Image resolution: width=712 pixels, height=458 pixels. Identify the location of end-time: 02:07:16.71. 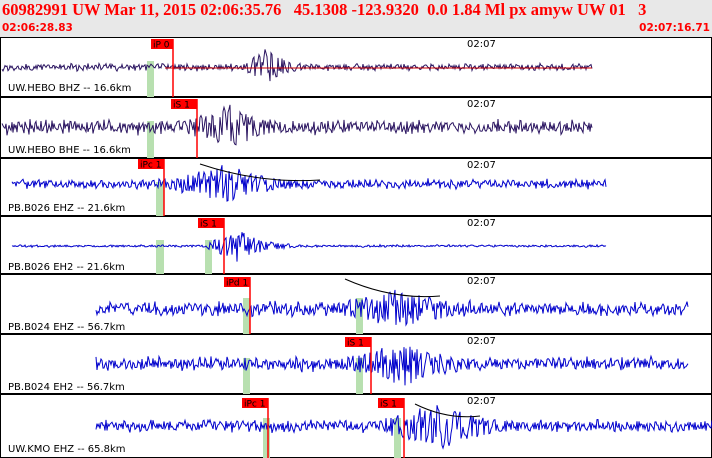
(674, 28).